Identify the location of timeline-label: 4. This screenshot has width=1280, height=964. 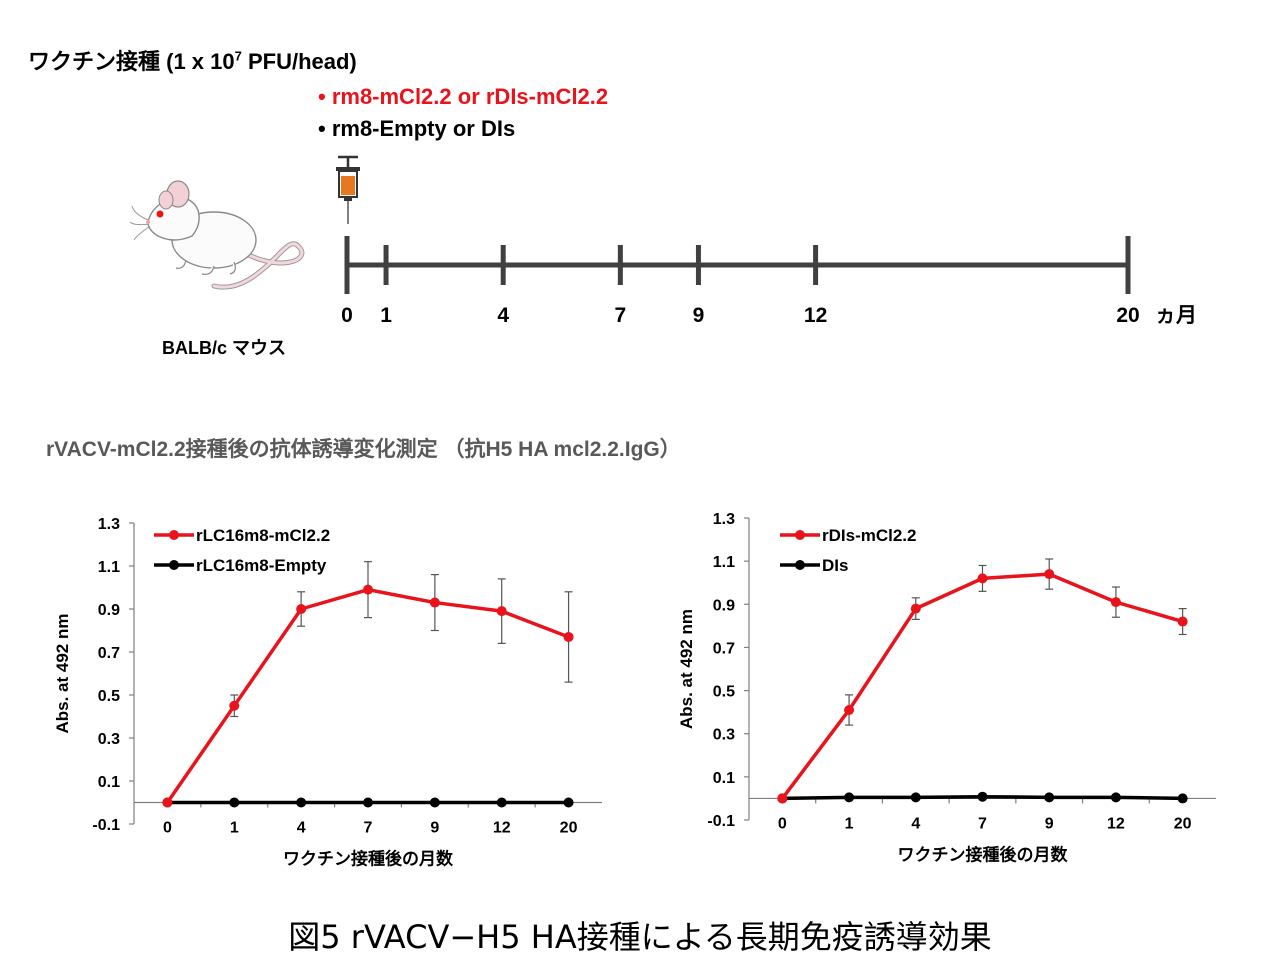
(503, 315).